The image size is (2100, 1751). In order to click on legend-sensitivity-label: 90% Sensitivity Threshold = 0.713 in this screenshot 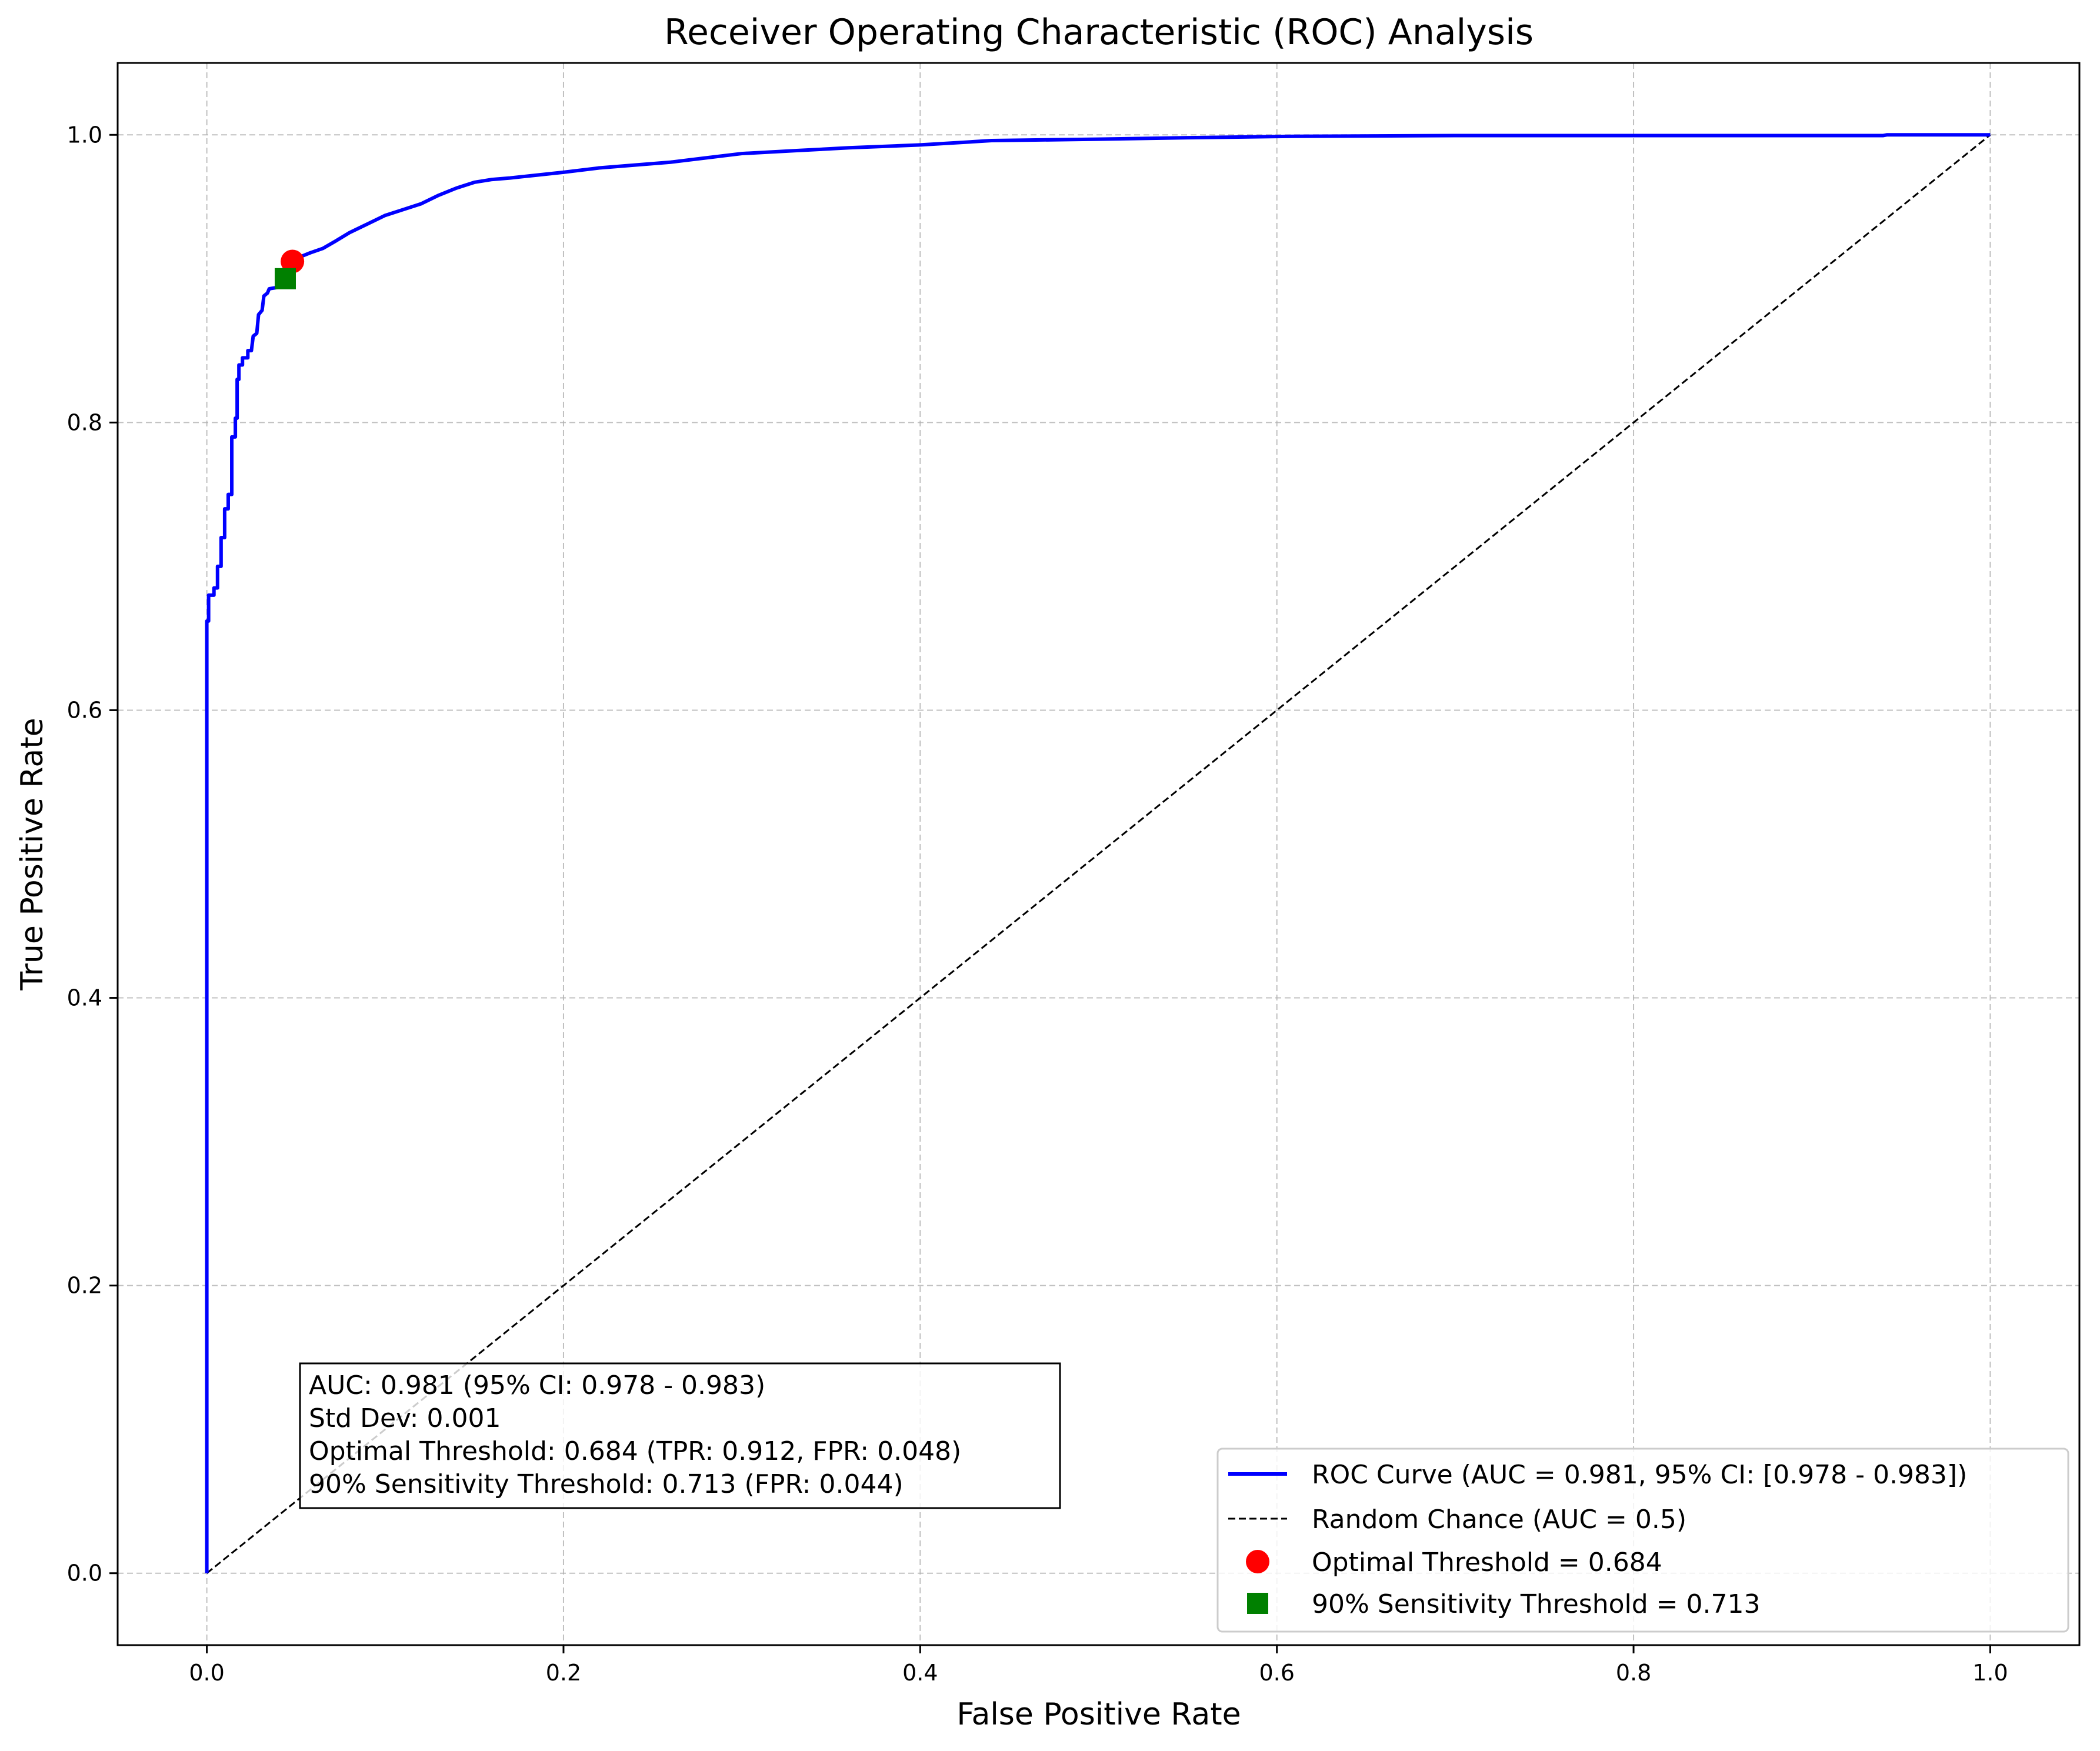, I will do `click(1536, 1604)`.